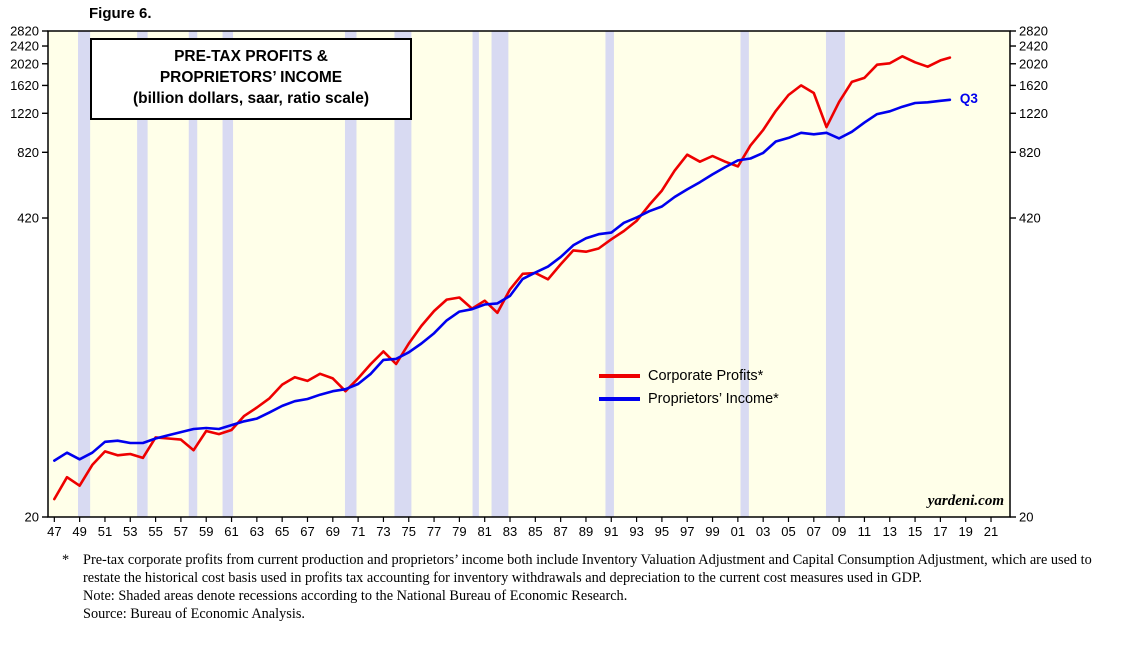  Describe the element at coordinates (358, 531) in the screenshot. I see `x-tick-label: 71` at that location.